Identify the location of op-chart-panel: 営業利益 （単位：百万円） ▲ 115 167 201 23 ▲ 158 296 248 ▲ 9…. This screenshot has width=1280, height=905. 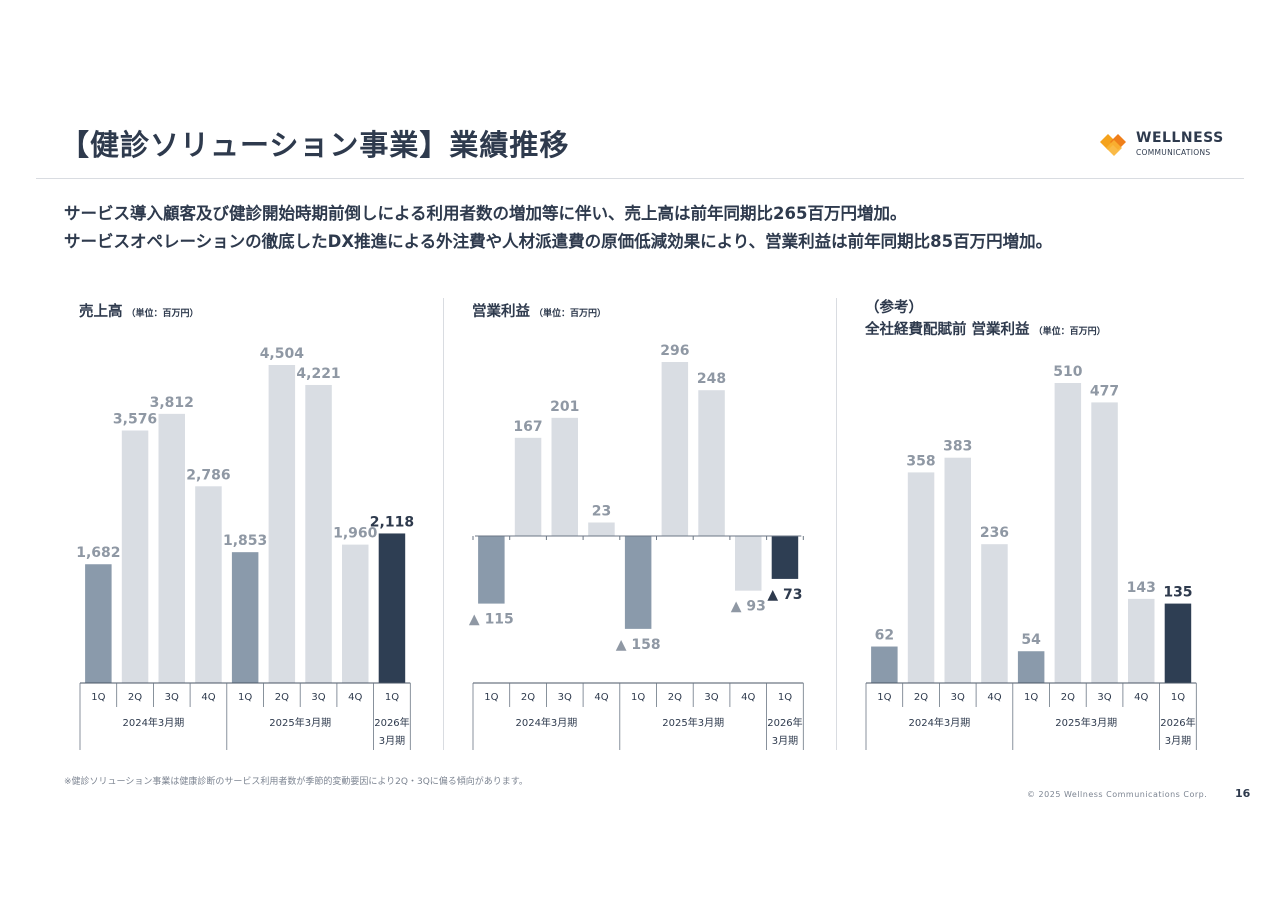
(650, 525).